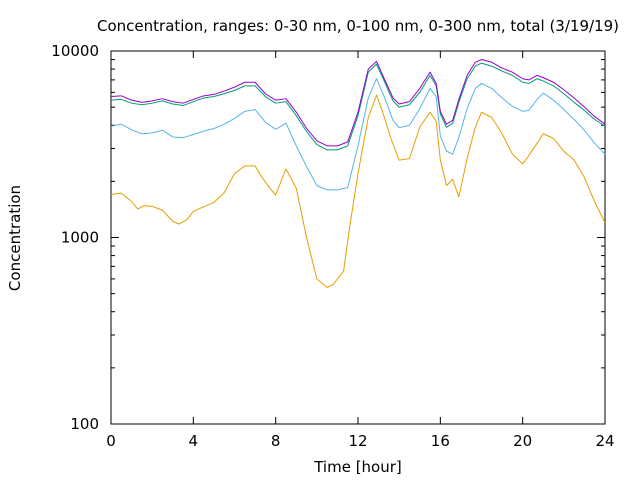  What do you see at coordinates (357, 467) in the screenshot?
I see `x-axis-title: Time [hour]` at bounding box center [357, 467].